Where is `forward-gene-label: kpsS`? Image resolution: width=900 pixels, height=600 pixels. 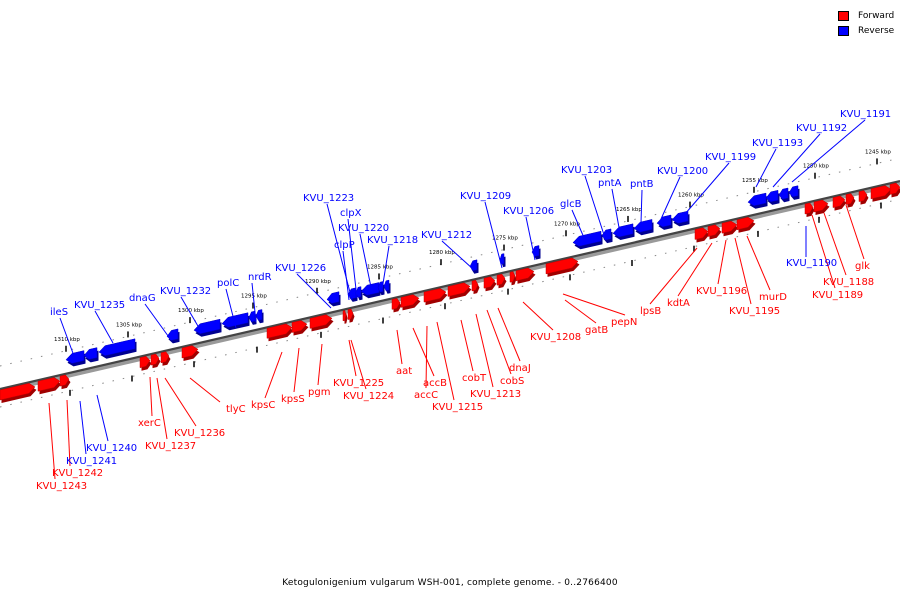 forward-gene-label: kpsS is located at coordinates (293, 399).